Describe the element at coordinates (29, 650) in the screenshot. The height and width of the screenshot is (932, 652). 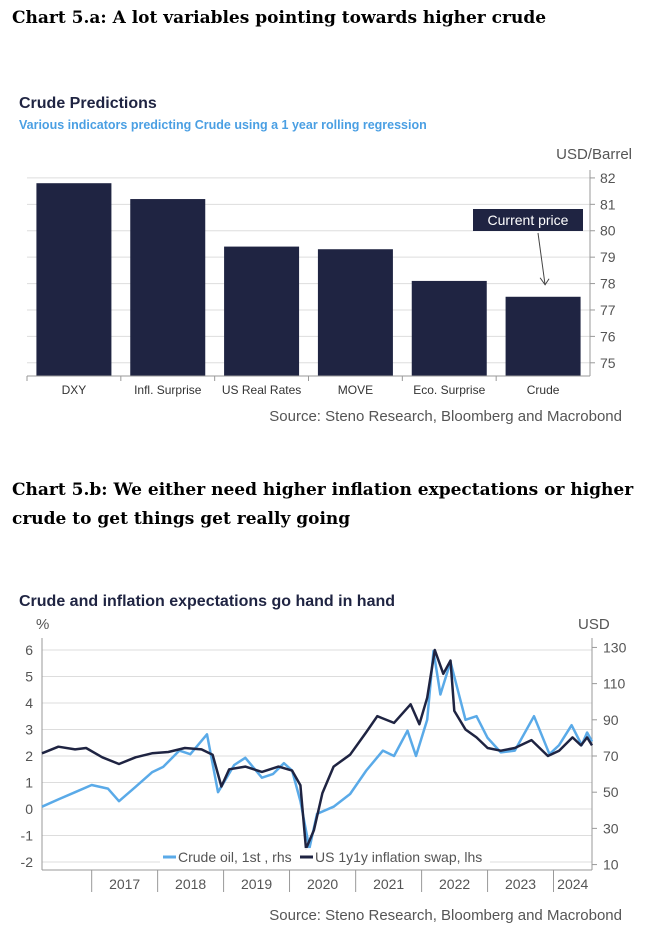
I see `left-y-tick-label: 6` at that location.